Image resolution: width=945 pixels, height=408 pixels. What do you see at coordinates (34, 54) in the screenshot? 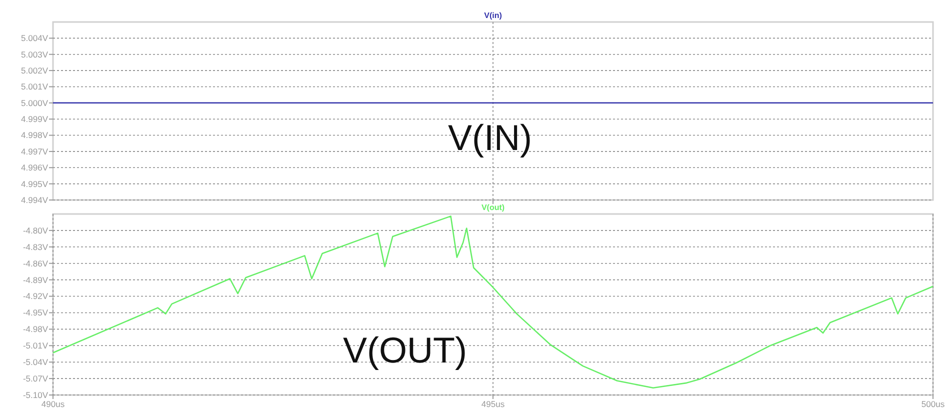
I see `y-tick-label: 5.003V` at bounding box center [34, 54].